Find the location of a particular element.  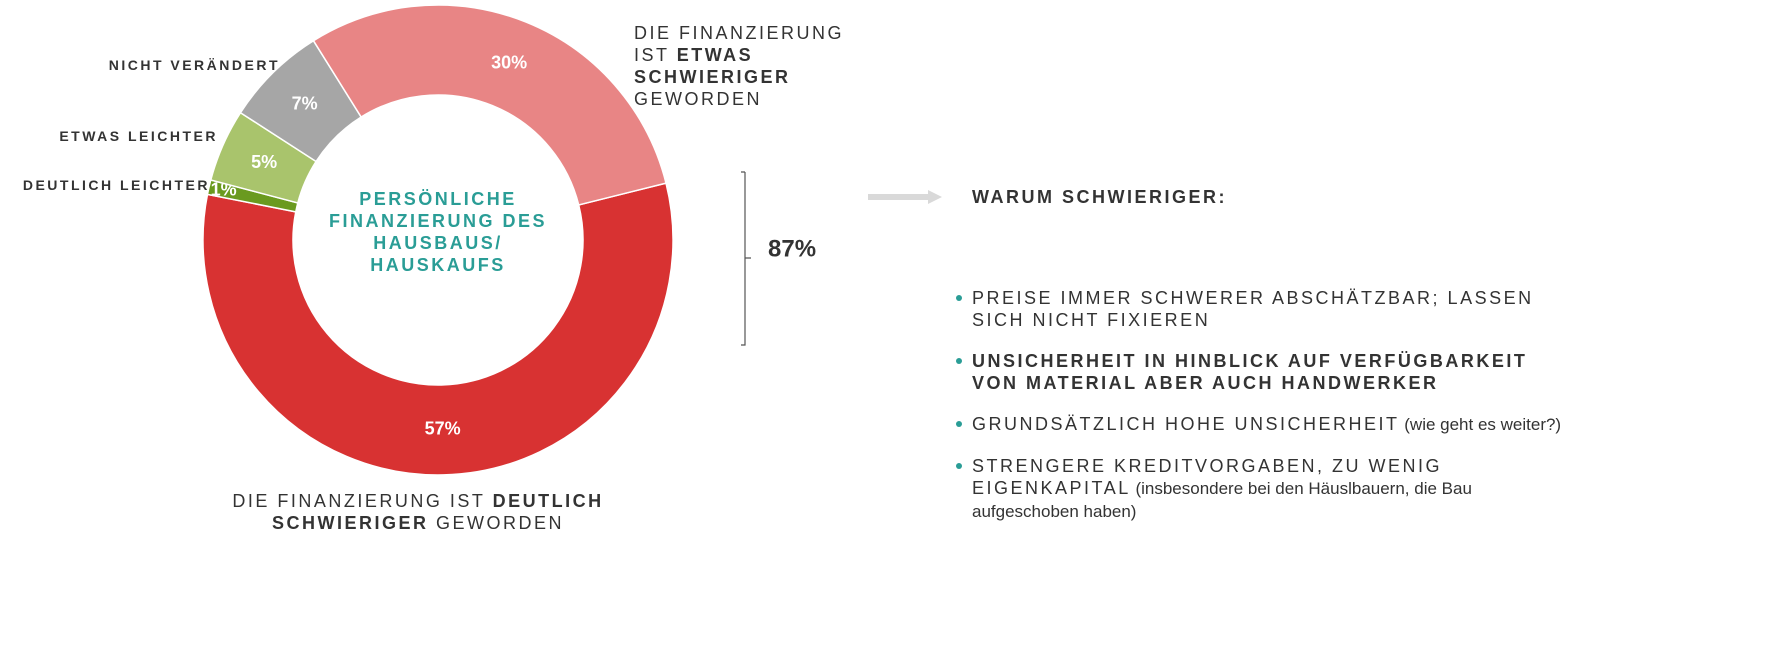

label-run: ETWAS SCHWIERIGER is located at coordinates (712, 66).